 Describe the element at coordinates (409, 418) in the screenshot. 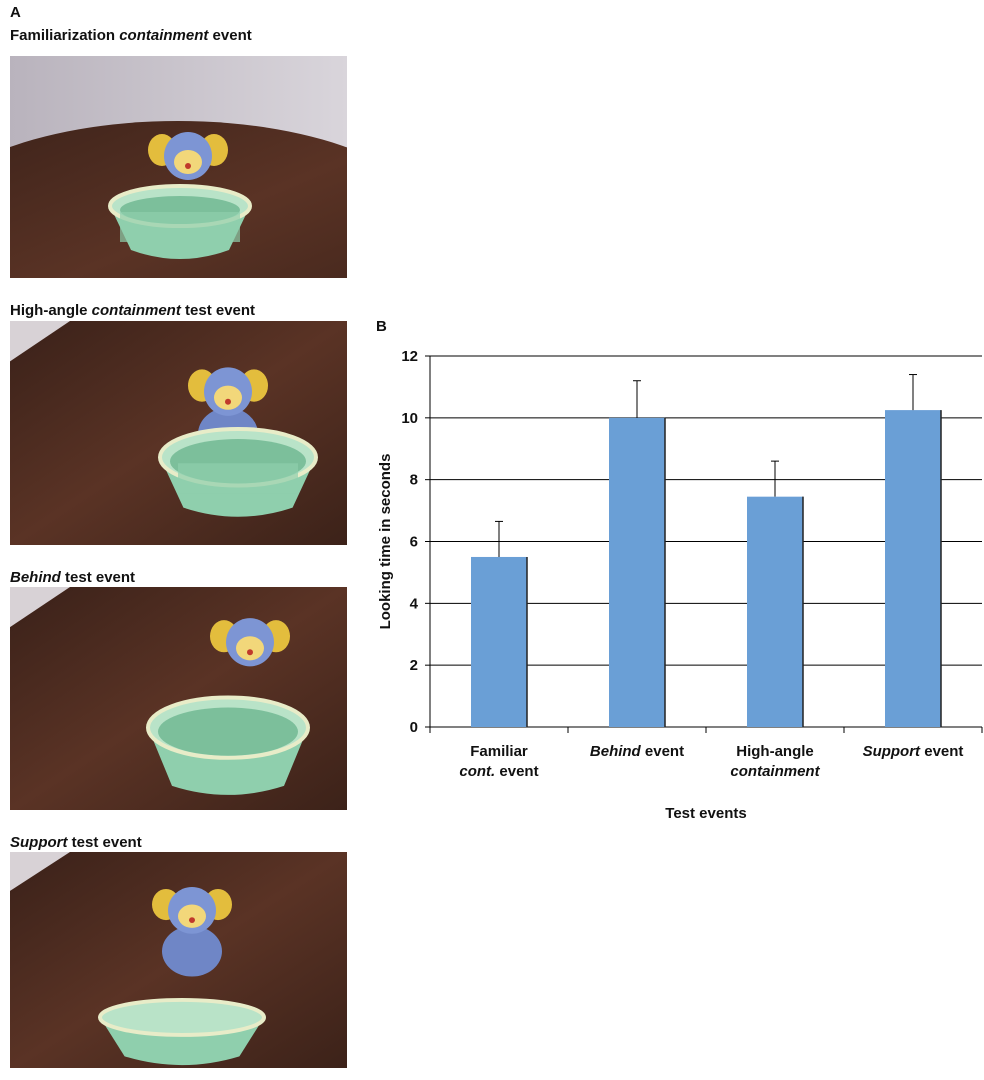

I see `y-tick-label: 10` at that location.